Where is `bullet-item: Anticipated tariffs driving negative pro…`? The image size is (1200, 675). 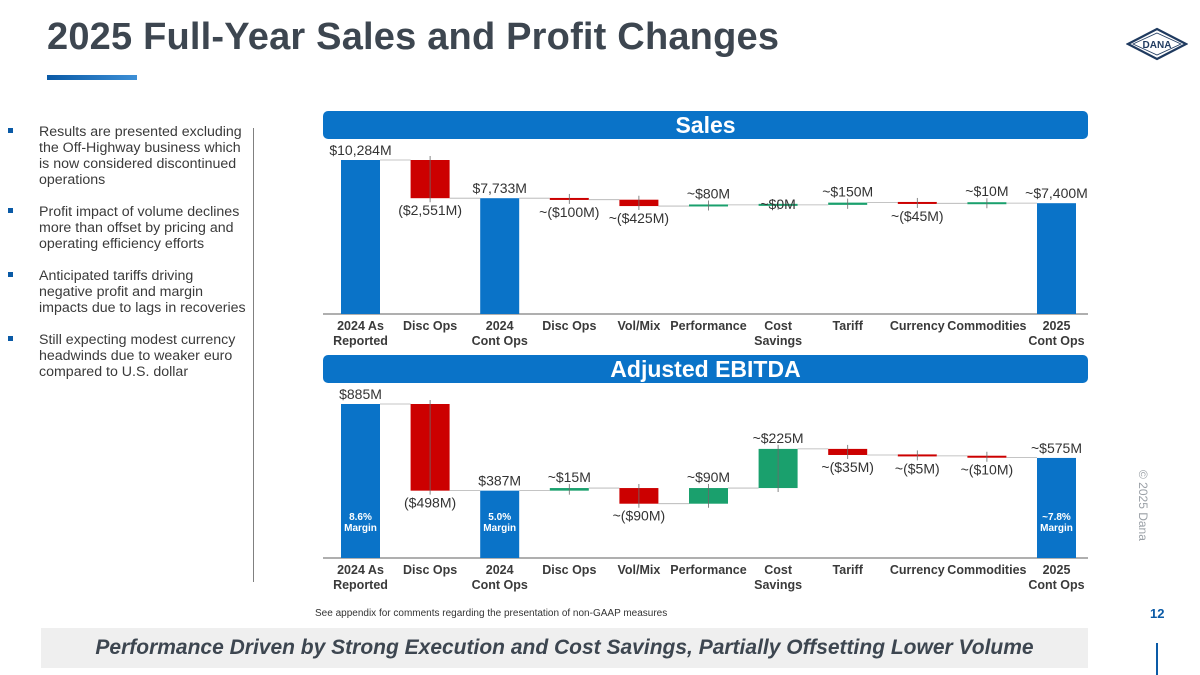
bullet-item: Anticipated tariffs driving negative pro… is located at coordinates (128, 292).